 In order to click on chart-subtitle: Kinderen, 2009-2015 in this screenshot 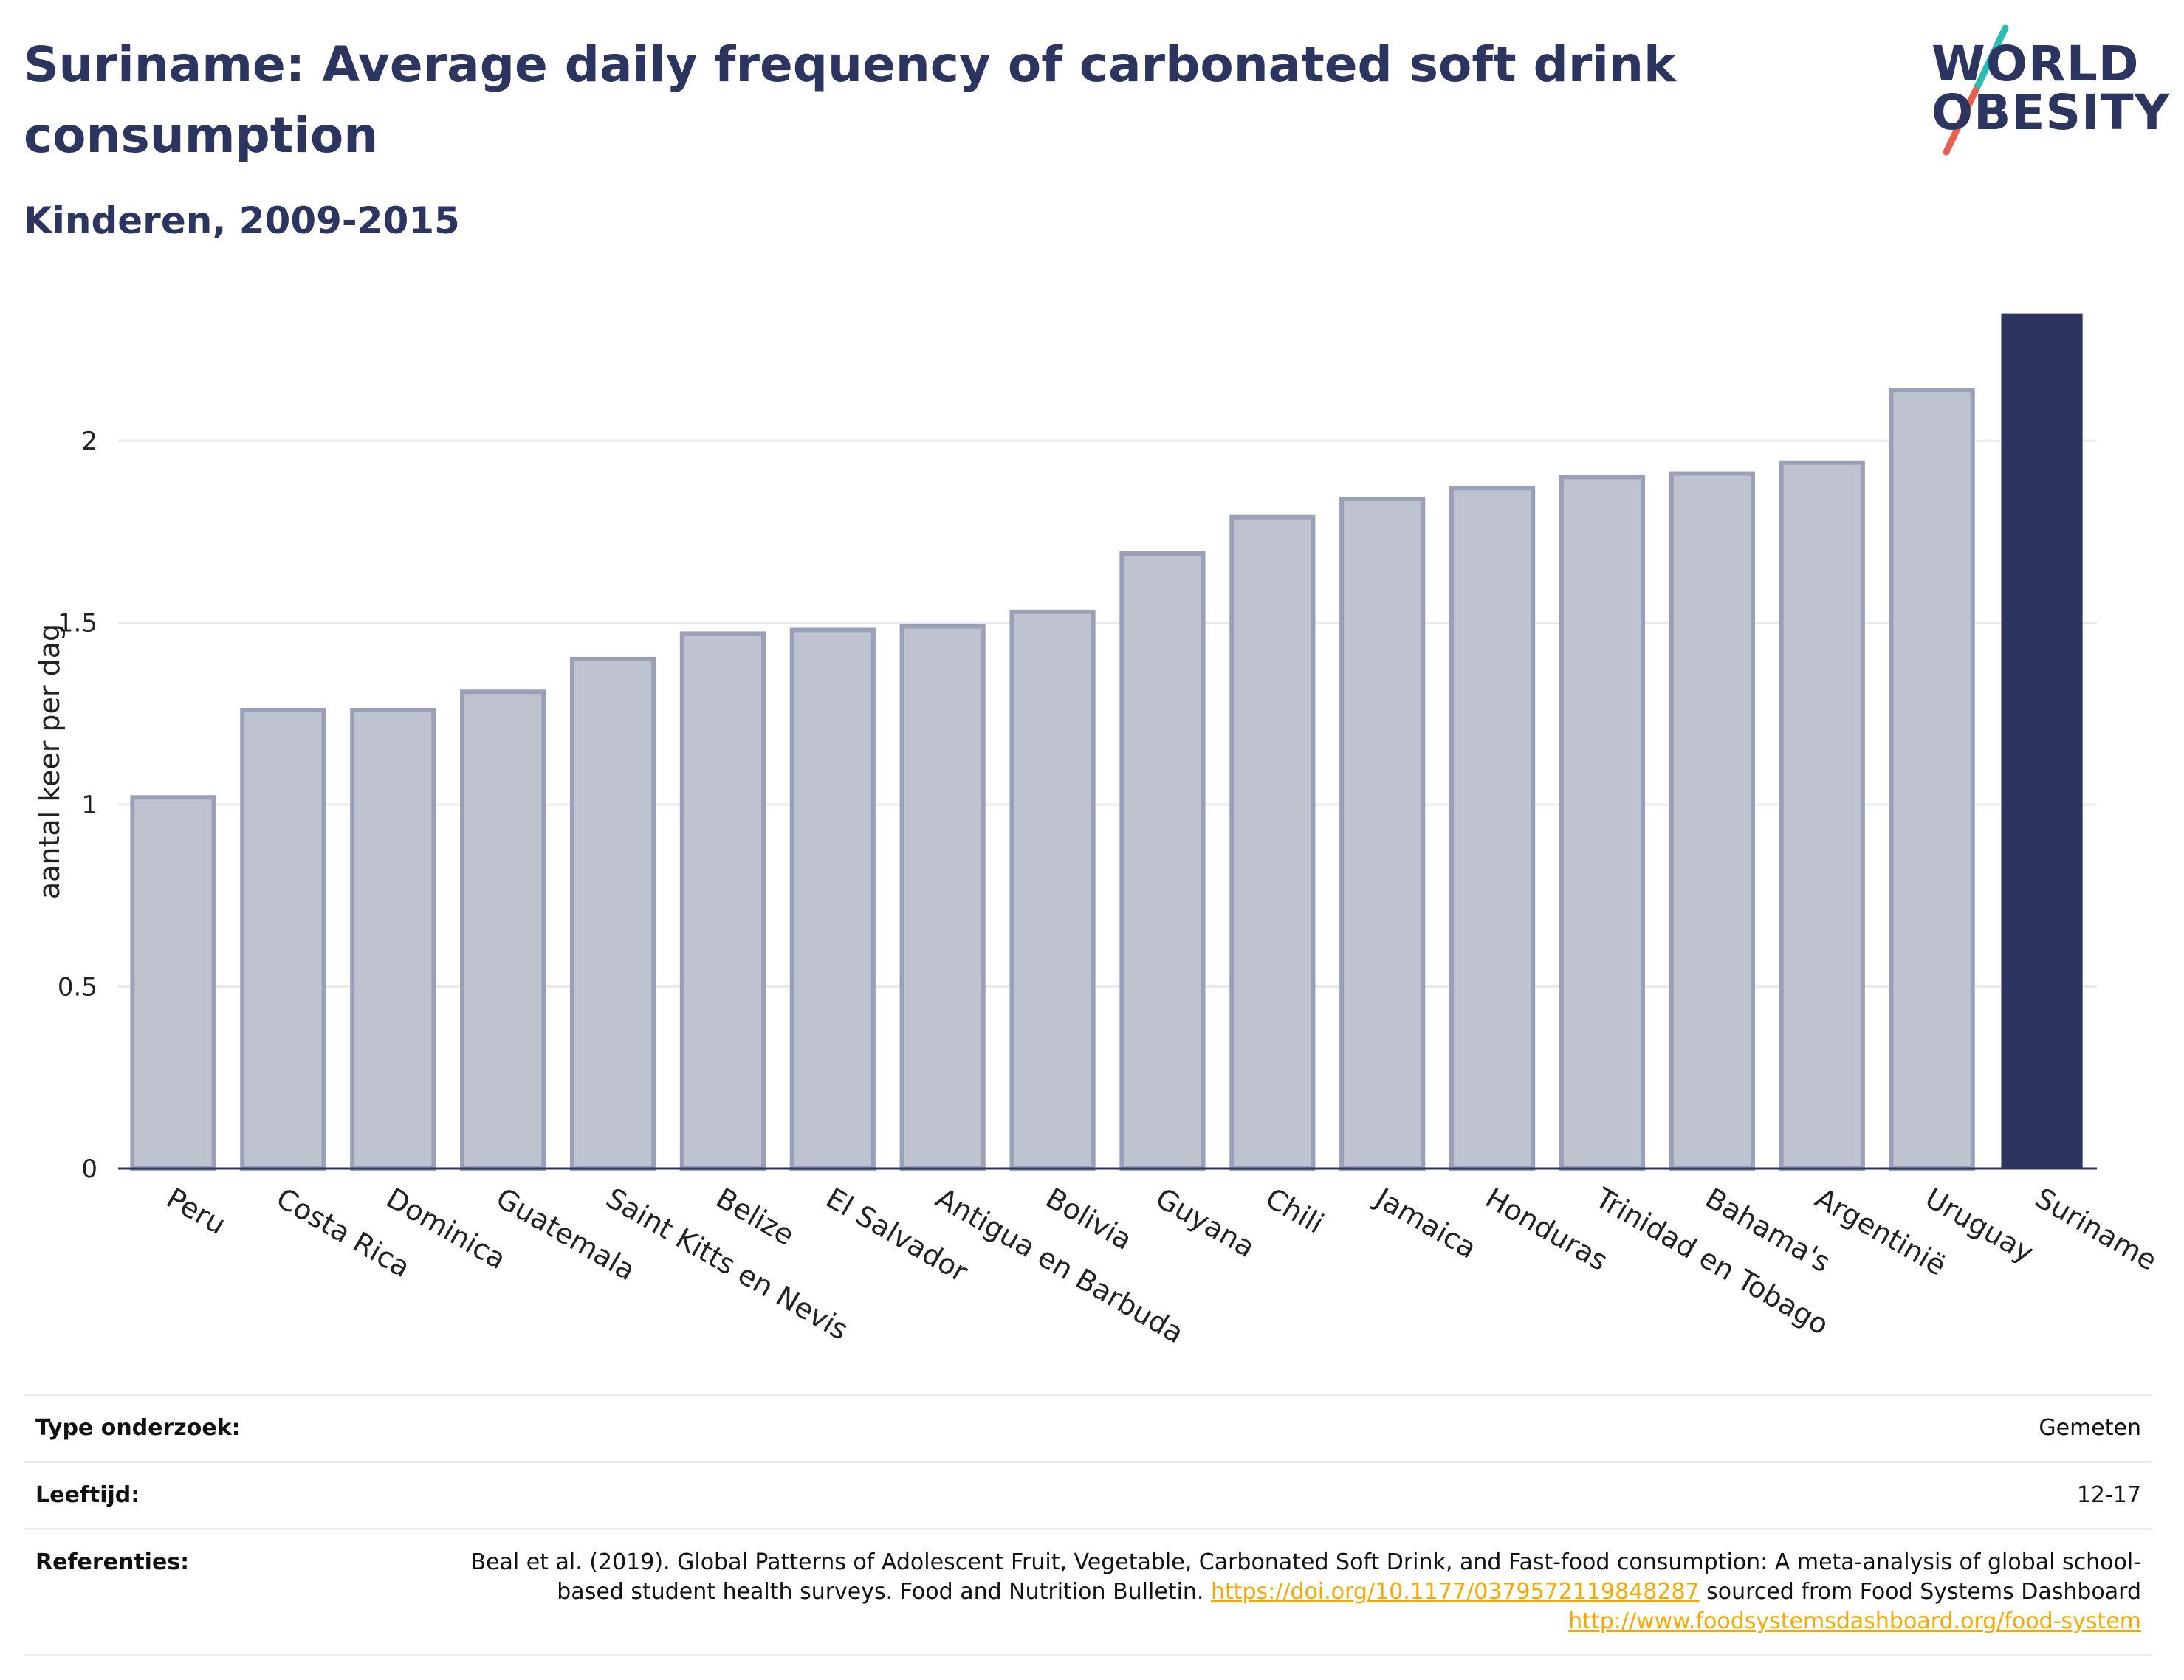, I will do `click(242, 221)`.